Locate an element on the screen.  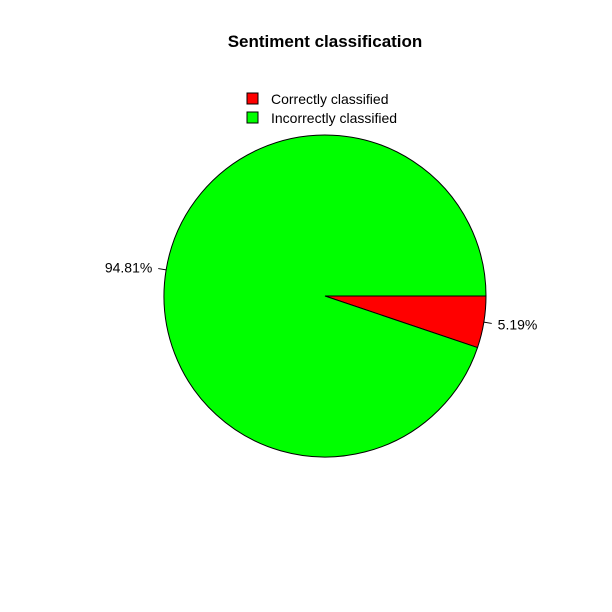
chart-title: Sentiment classification is located at coordinates (325, 41).